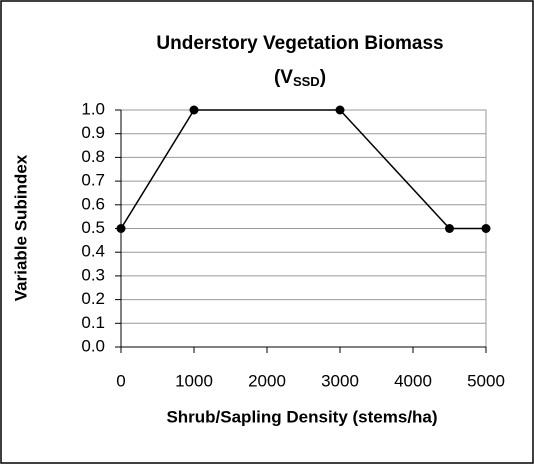 The image size is (534, 464). What do you see at coordinates (20, 227) in the screenshot?
I see `y-axis-title: Variable Subindex` at bounding box center [20, 227].